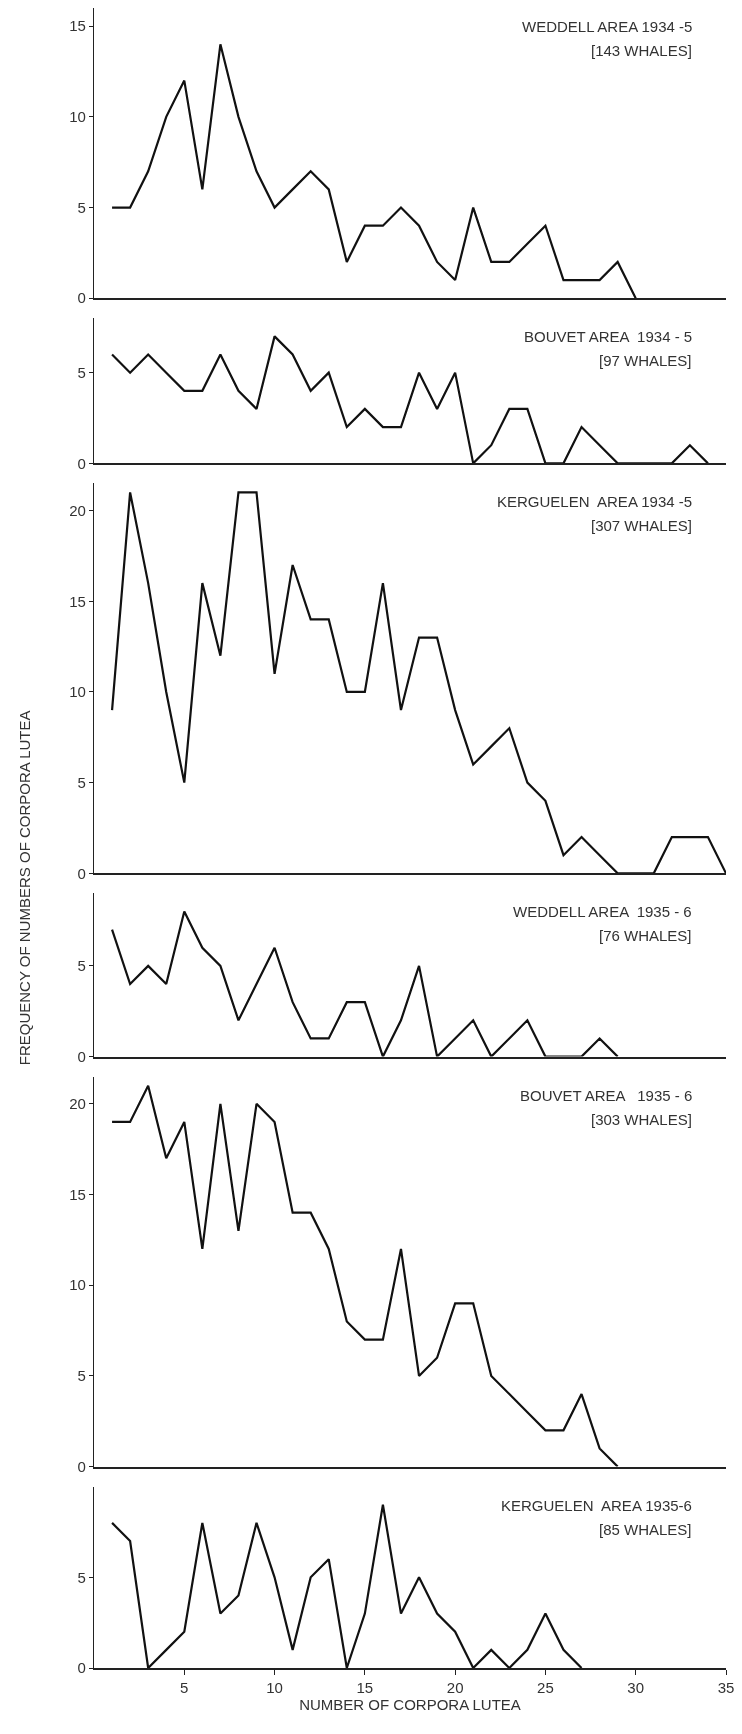  I want to click on x-tick-label: 15, so click(365, 1687).